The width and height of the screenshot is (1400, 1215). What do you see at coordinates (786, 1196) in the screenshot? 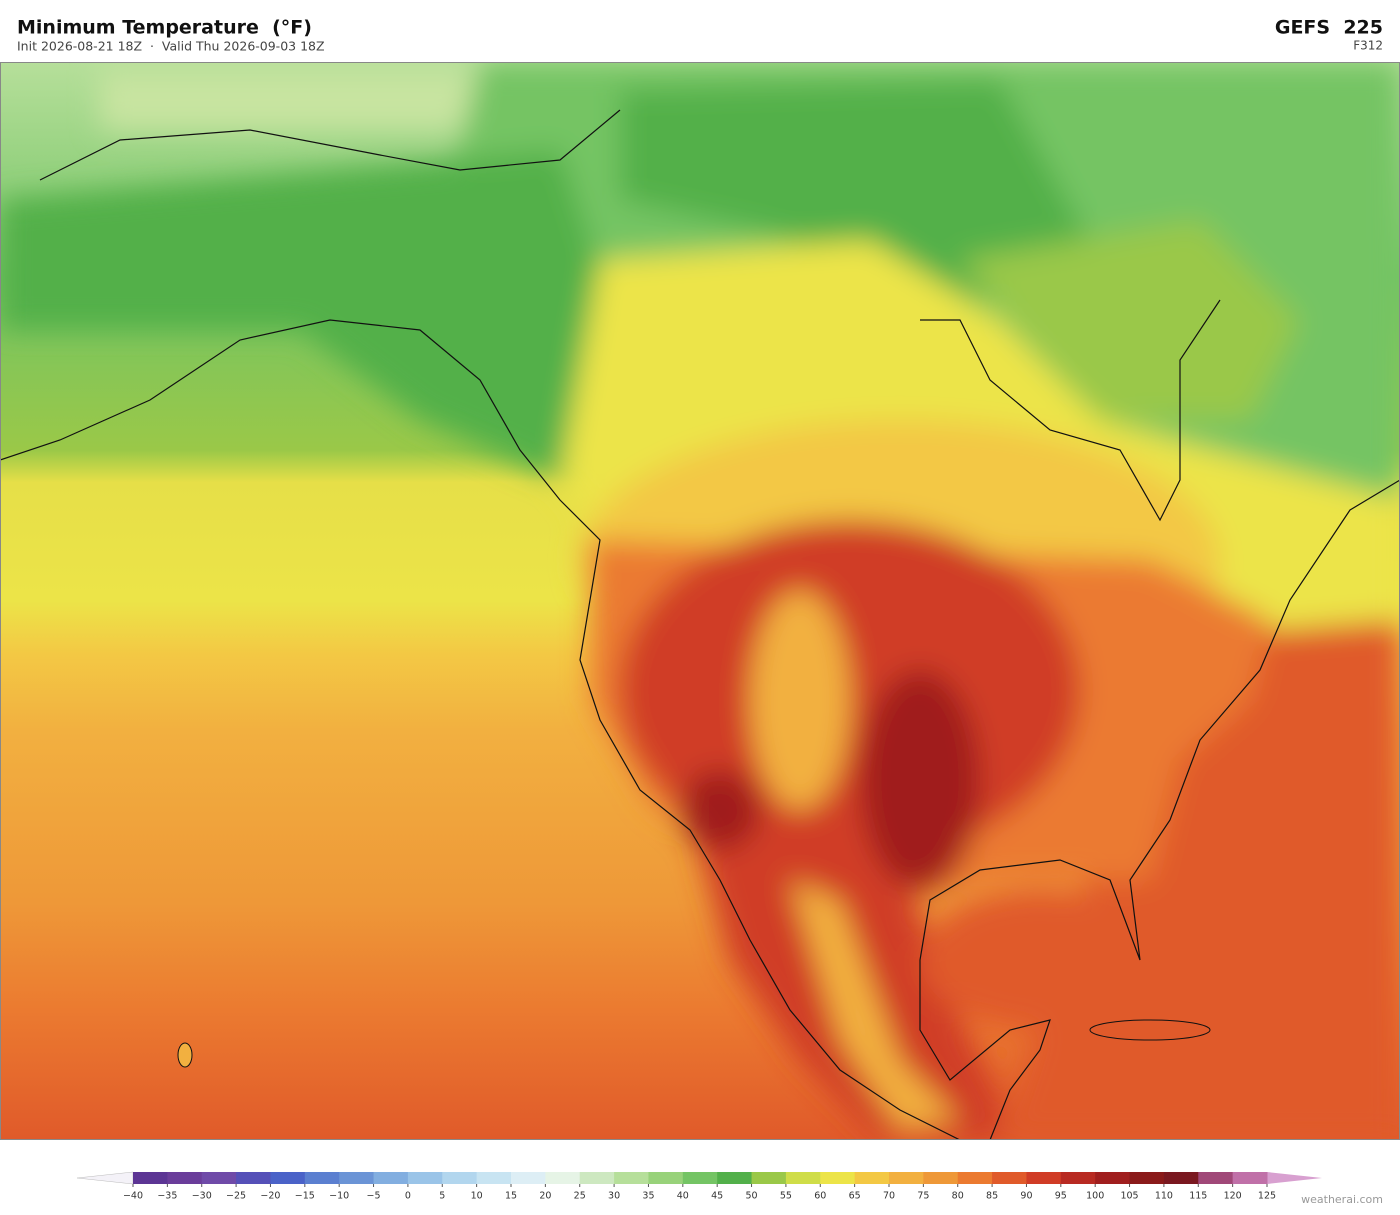
I see `colorbar-tick-label: 55` at bounding box center [786, 1196].